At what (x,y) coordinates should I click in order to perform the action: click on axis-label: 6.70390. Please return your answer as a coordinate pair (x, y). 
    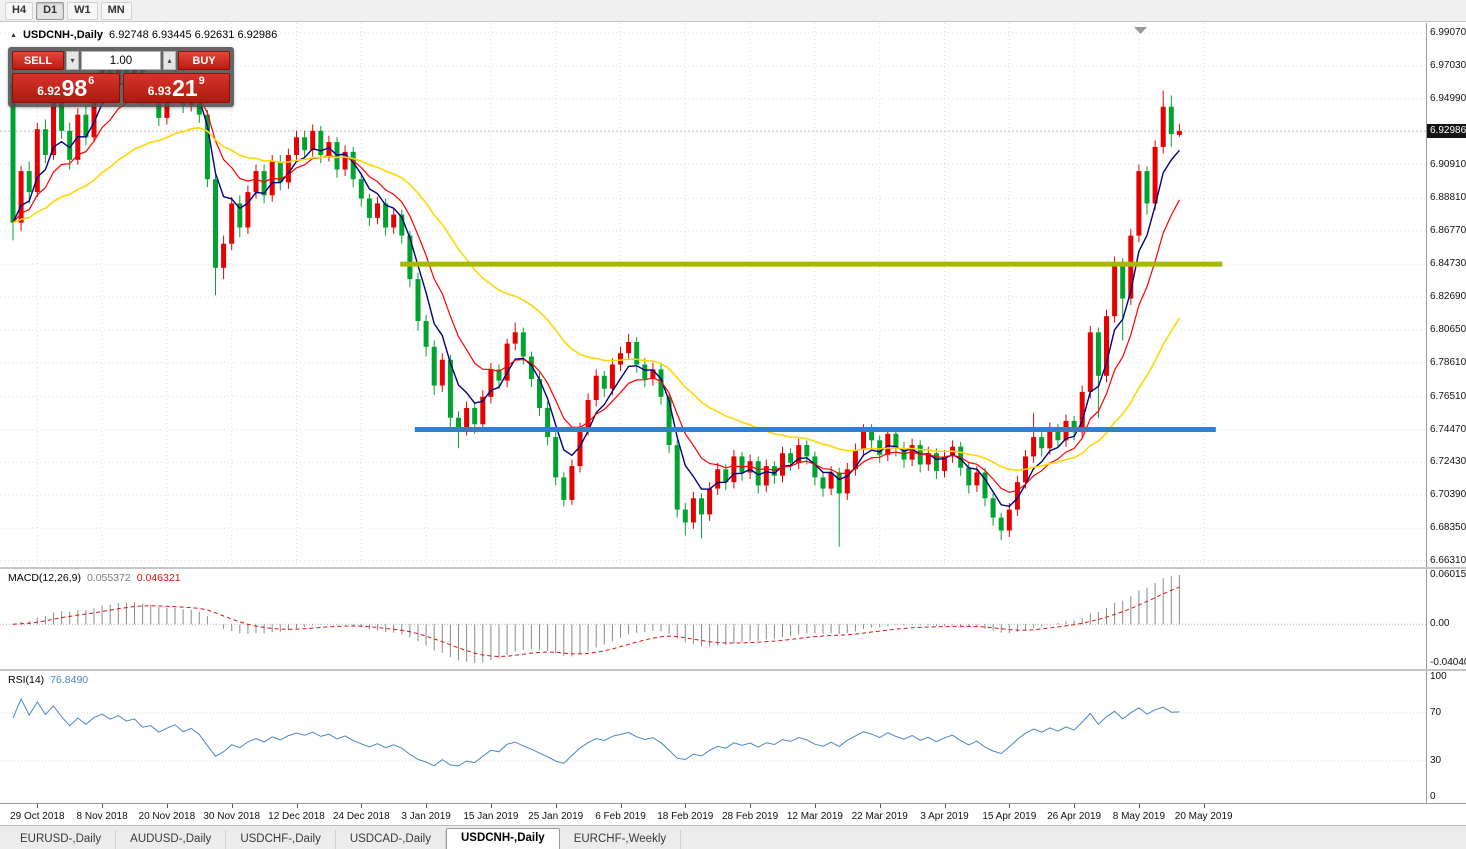
    Looking at the image, I should click on (1448, 495).